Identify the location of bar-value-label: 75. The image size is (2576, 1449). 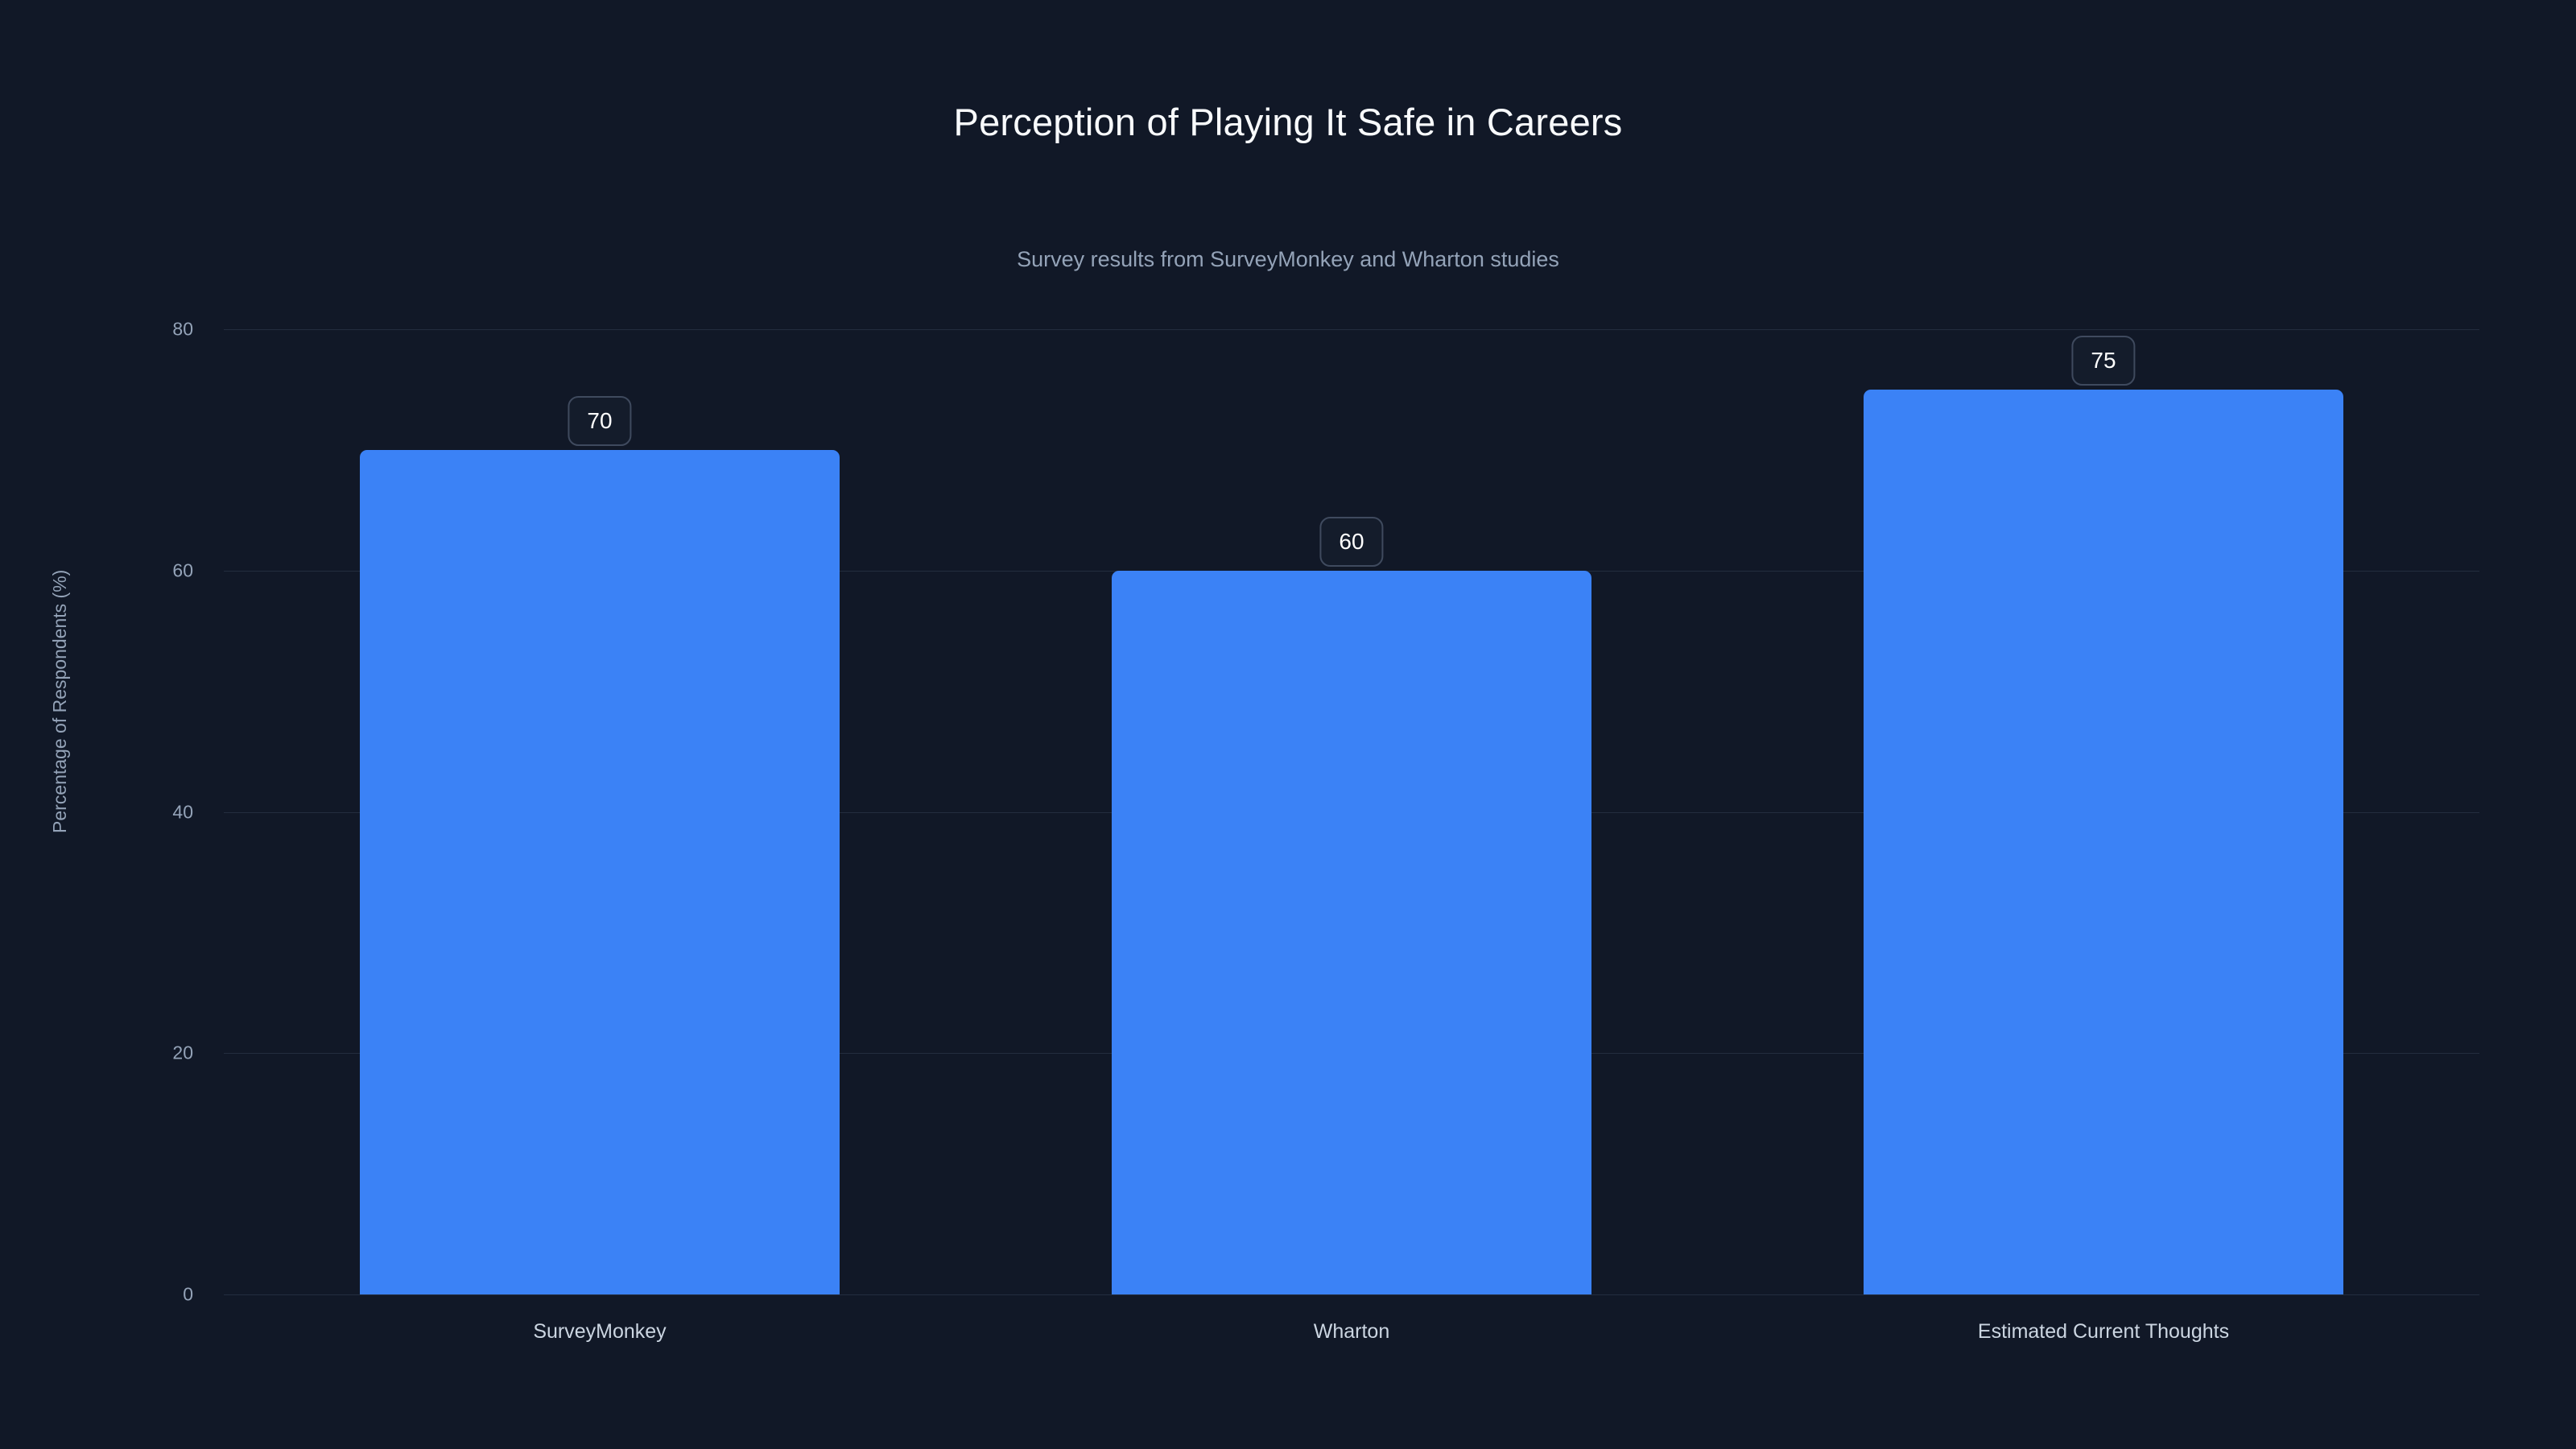
(2103, 360).